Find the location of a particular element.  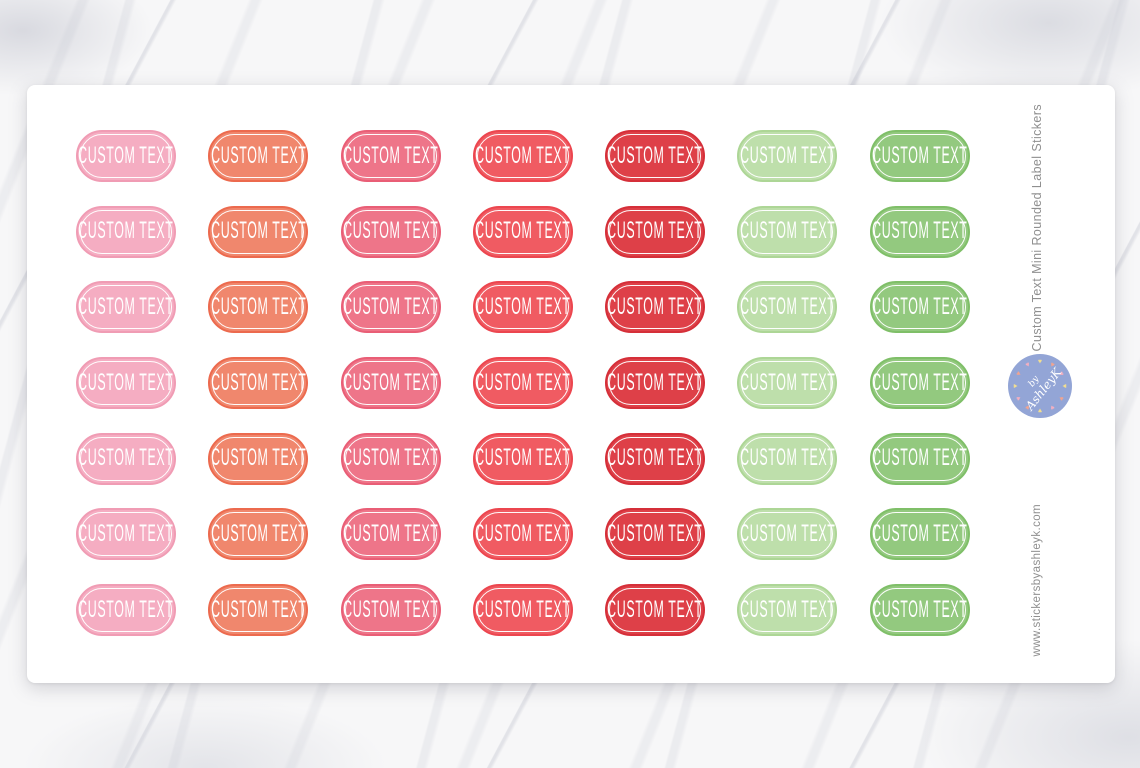

website-url-vertical: www.stickersbyashleyk.com is located at coordinates (1037, 580).